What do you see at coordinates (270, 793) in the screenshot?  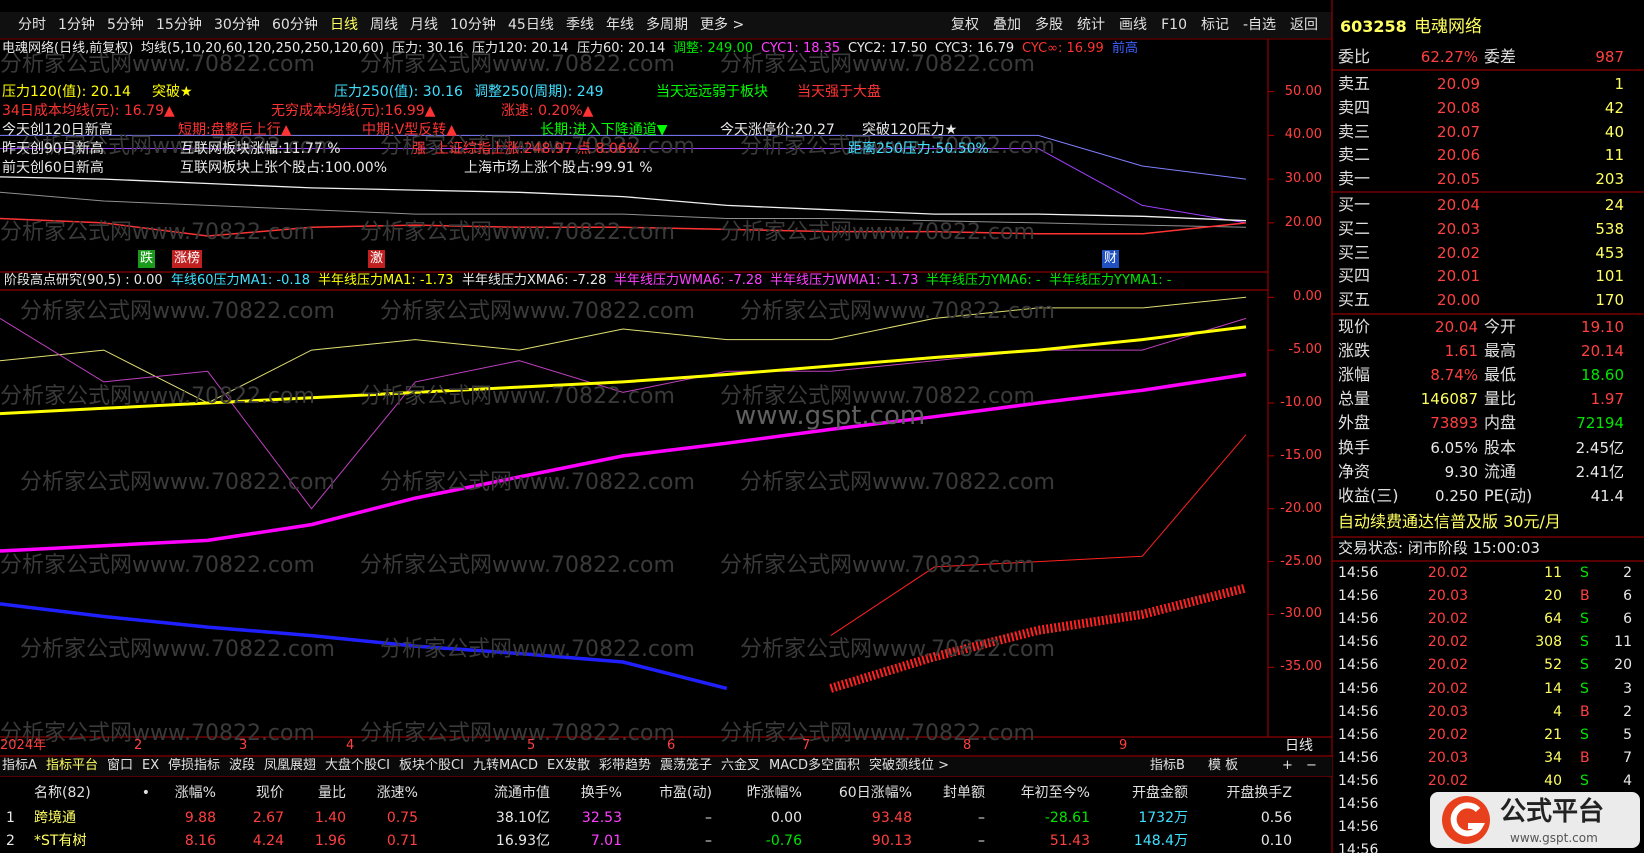 I see `column-header: 现价` at bounding box center [270, 793].